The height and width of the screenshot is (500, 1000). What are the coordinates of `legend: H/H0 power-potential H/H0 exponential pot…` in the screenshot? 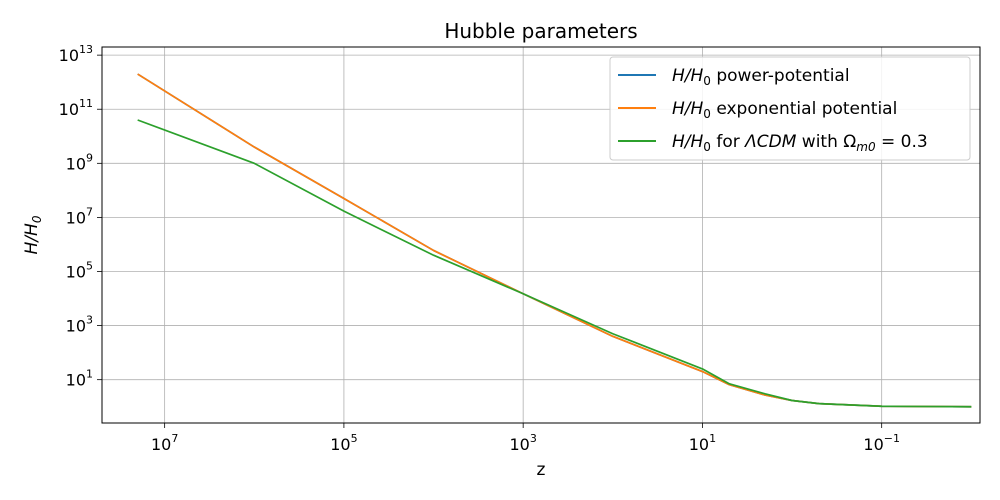 It's located at (790, 108).